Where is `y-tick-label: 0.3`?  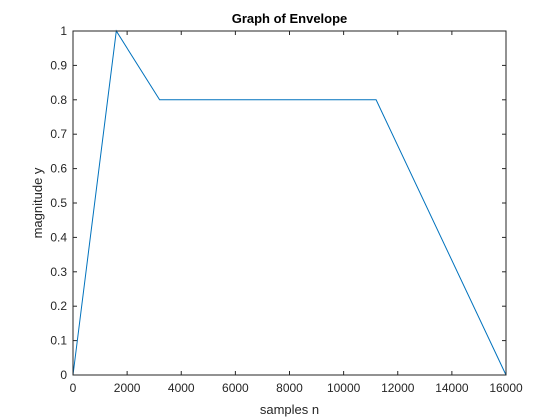 y-tick-label: 0.3 is located at coordinates (58, 272).